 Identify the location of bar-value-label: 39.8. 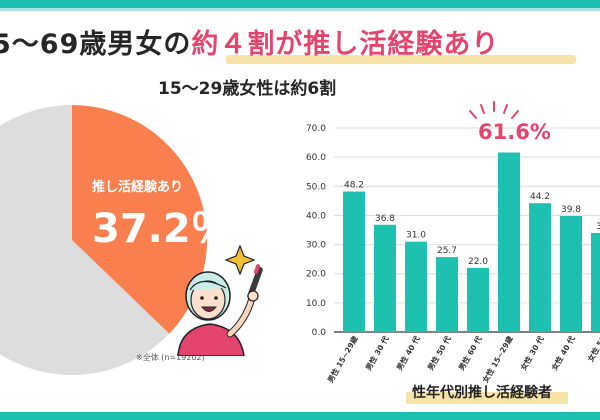
(571, 210).